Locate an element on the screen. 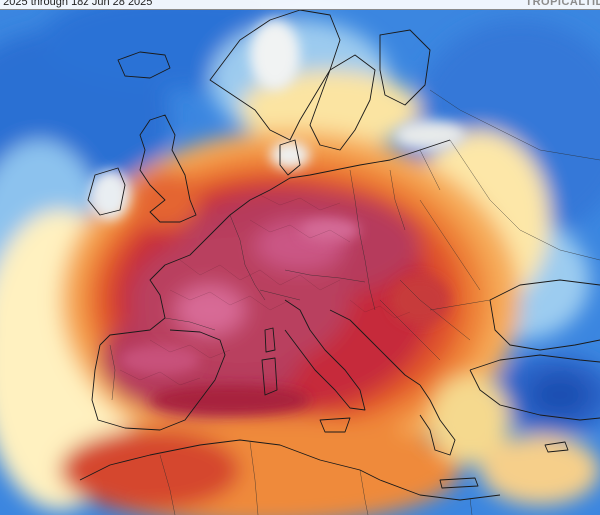 The width and height of the screenshot is (600, 515). ireland-pale is located at coordinates (110, 195).